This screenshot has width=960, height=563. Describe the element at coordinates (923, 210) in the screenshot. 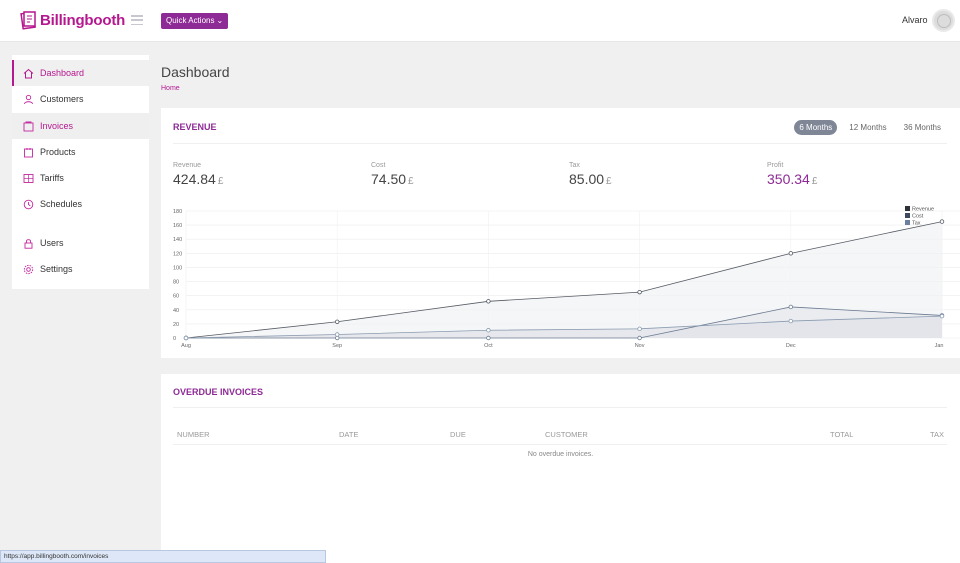

I see `legend-label: Revenue` at that location.